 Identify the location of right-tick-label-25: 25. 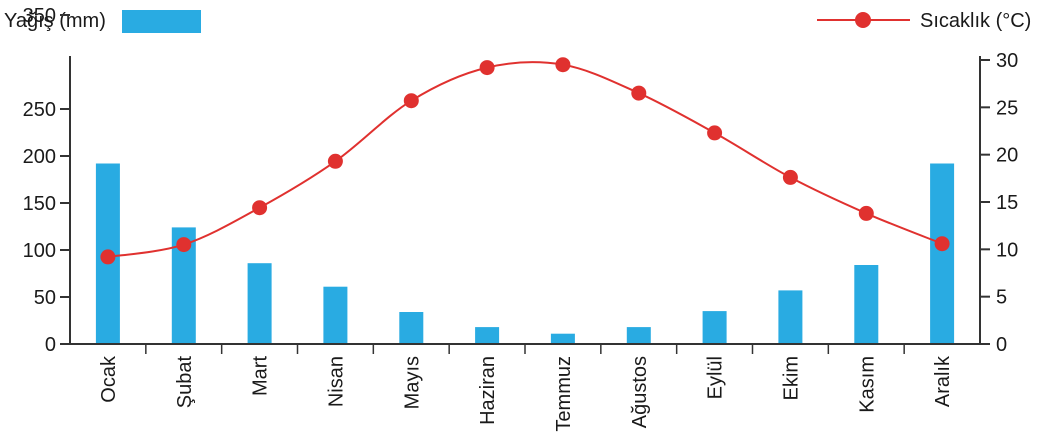
(1007, 108).